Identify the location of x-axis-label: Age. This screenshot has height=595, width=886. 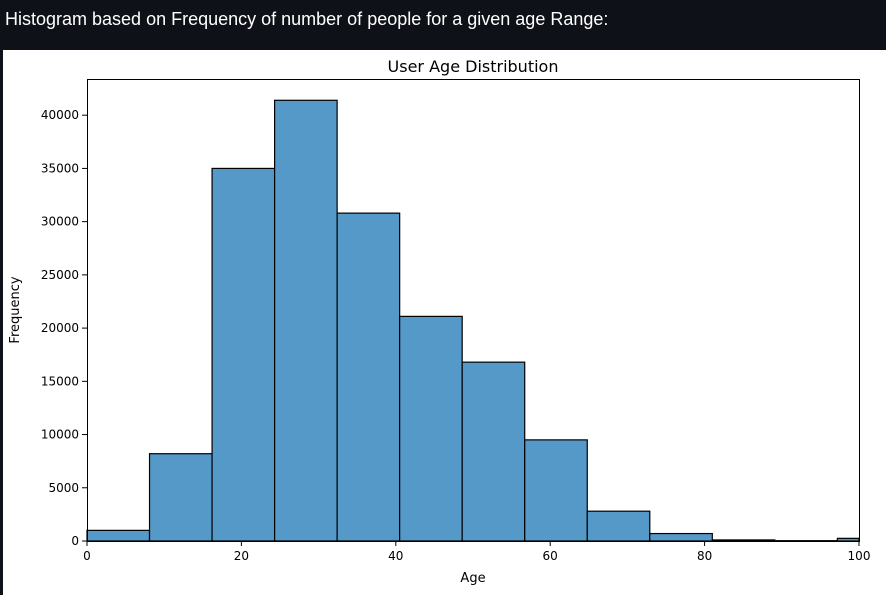
(472, 578).